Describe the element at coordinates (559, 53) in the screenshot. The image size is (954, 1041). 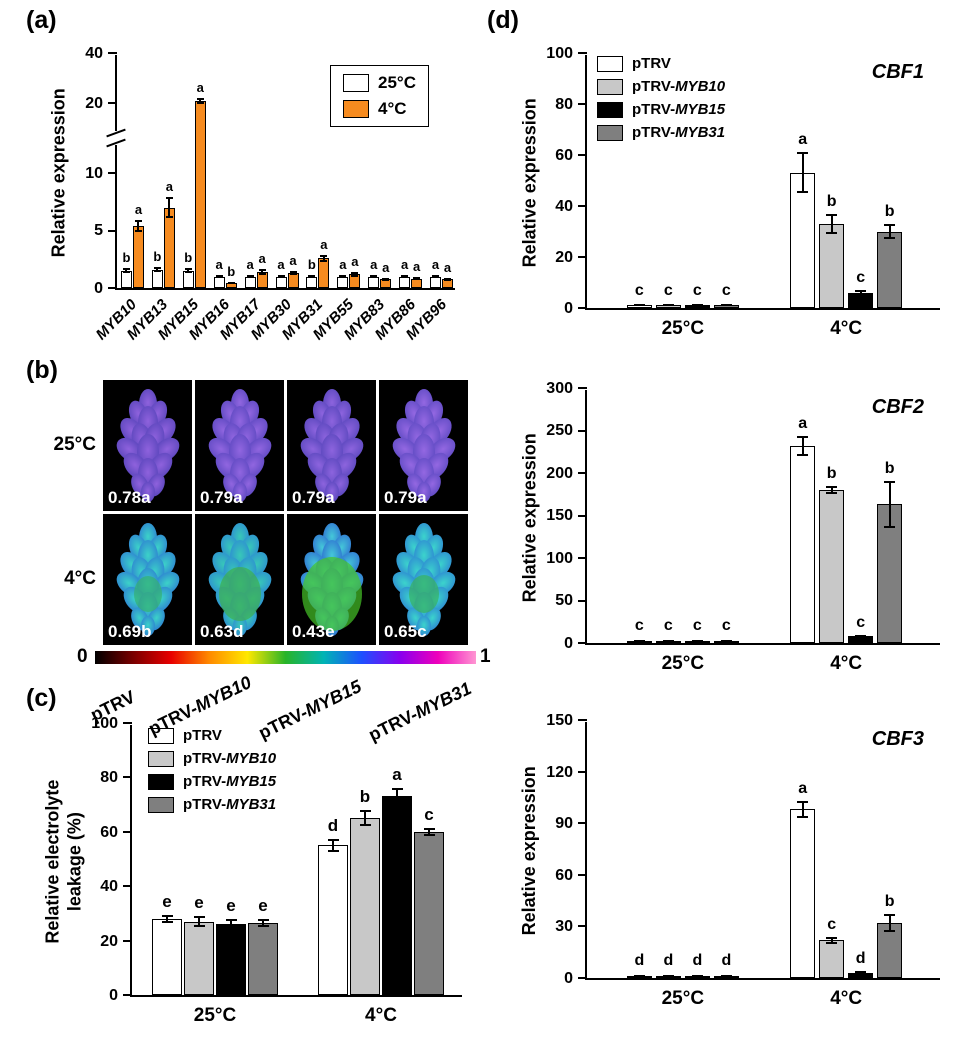
I see `y-tick-label: 100` at that location.